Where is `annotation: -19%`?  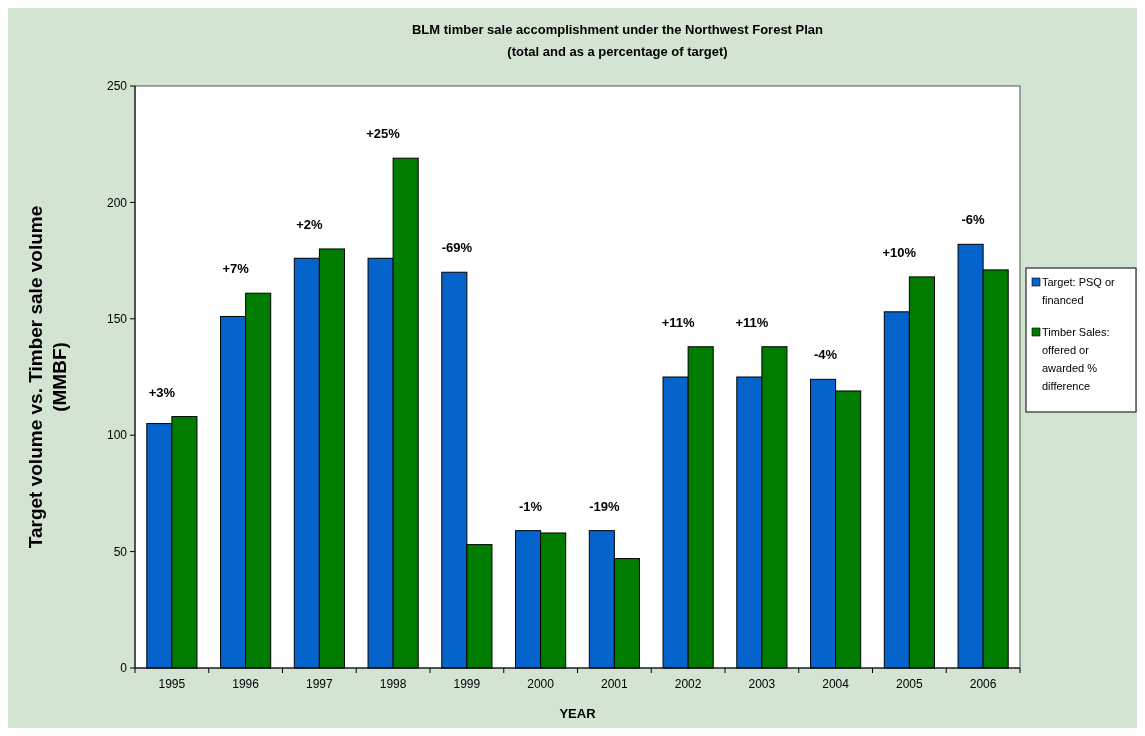 annotation: -19% is located at coordinates (604, 506).